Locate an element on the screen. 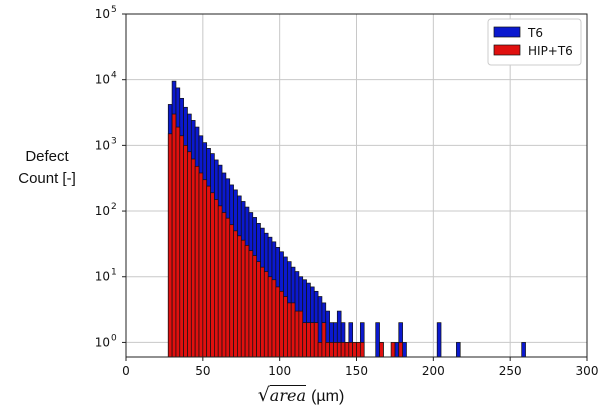 This screenshot has height=410, width=602. y-tick-exponent: 0 is located at coordinates (114, 338).